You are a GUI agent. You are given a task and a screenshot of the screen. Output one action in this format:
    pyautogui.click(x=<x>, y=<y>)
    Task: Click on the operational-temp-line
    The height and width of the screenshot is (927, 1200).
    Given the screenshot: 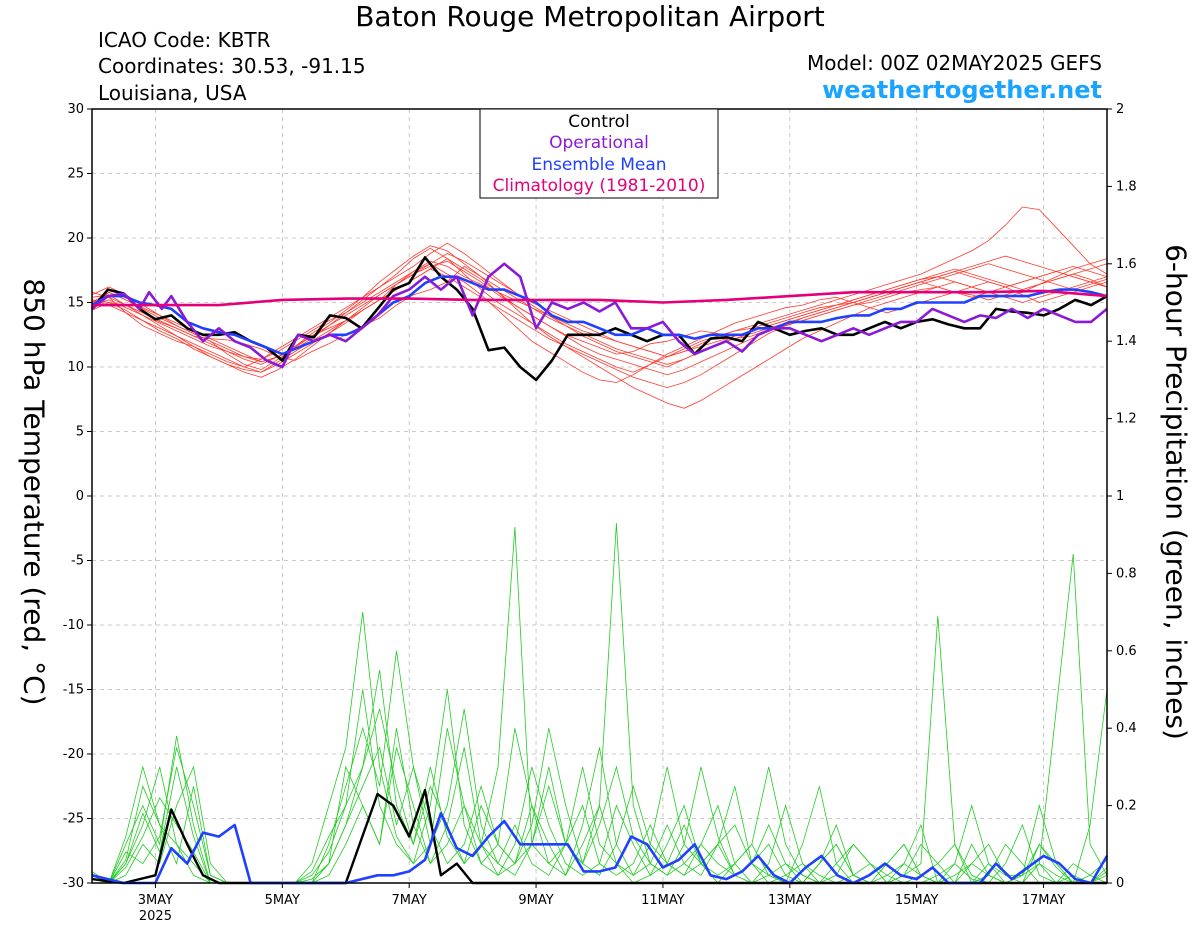 What is the action you would take?
    pyautogui.click(x=599, y=315)
    